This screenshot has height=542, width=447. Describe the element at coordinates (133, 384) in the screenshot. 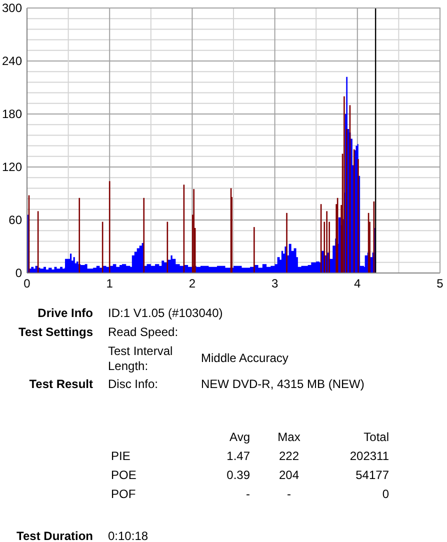

I see `text: Disc Info:` at that location.